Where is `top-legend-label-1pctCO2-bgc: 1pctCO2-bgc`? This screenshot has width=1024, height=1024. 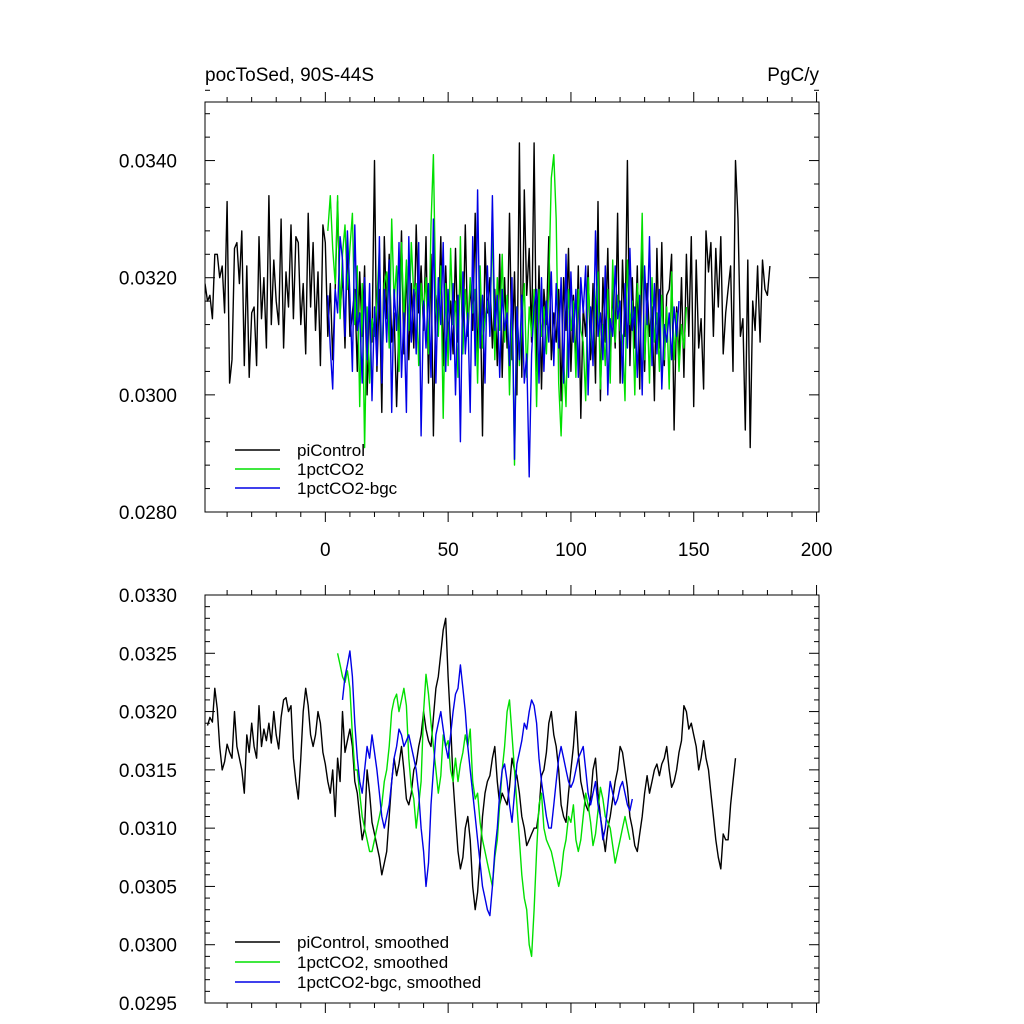 top-legend-label-1pctCO2-bgc: 1pctCO2-bgc is located at coordinates (347, 488).